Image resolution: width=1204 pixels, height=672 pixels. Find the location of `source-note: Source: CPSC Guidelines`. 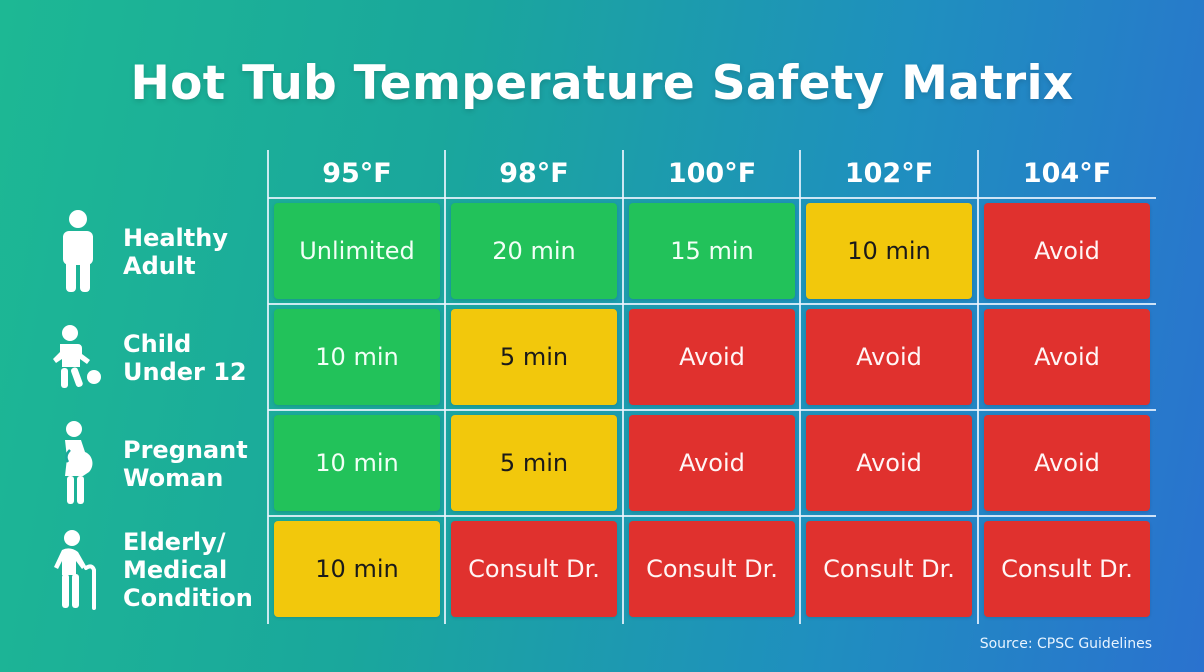

source-note: Source: CPSC Guidelines is located at coordinates (1065, 644).